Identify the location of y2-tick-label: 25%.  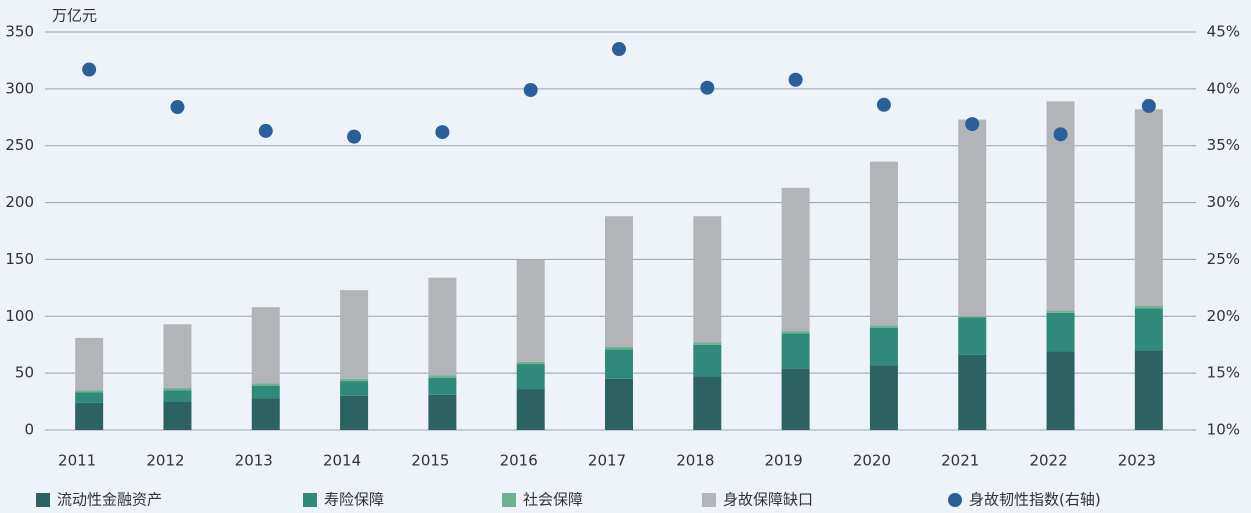
(1223, 259).